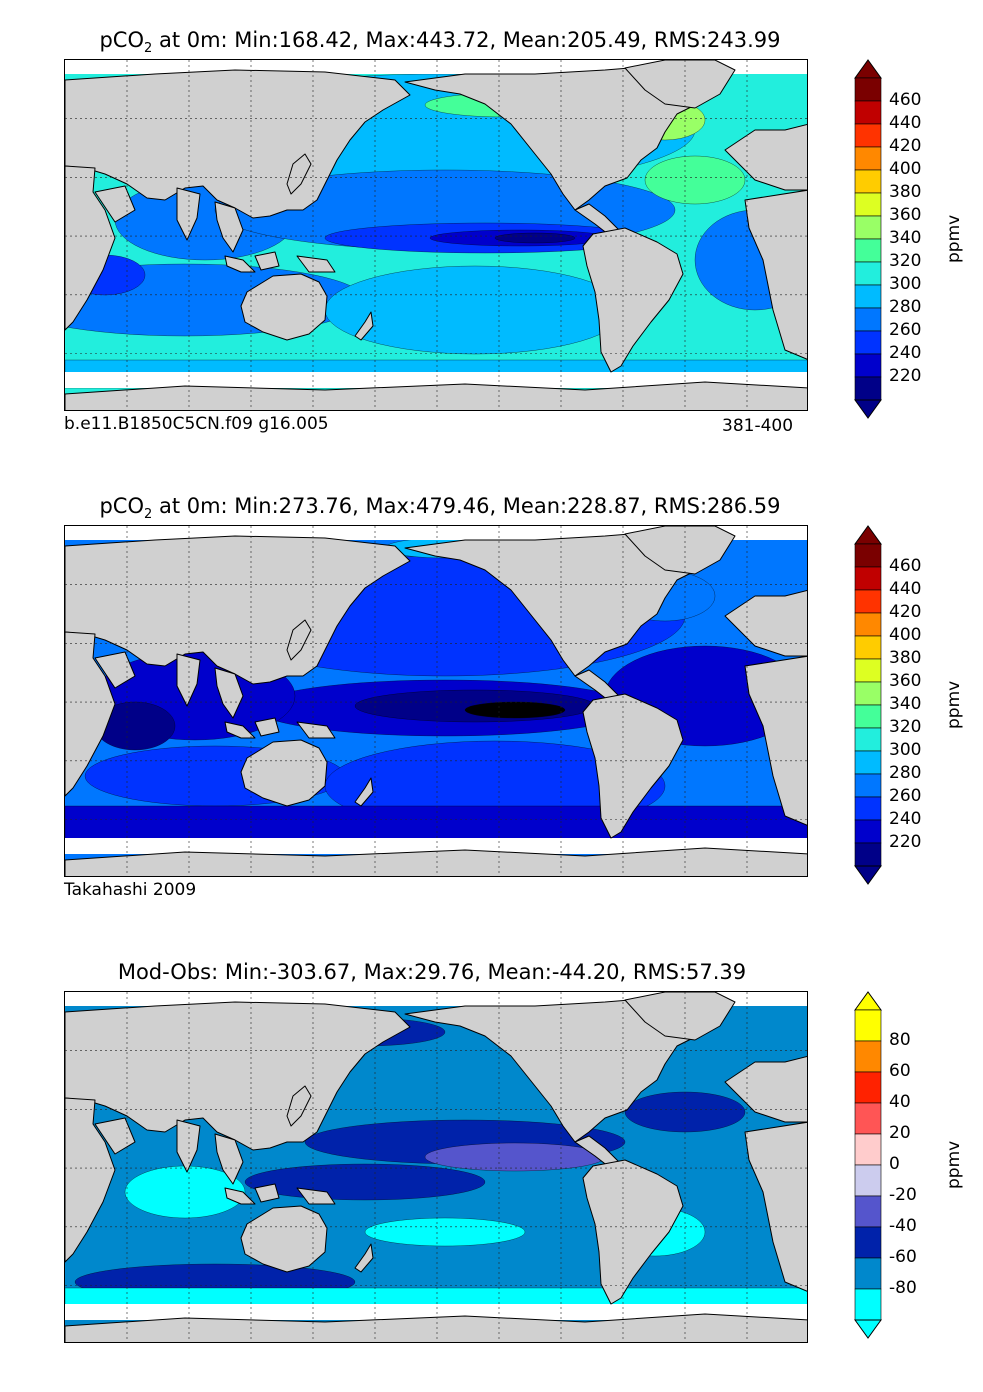  I want to click on land-antarctica, so click(436, 1327).